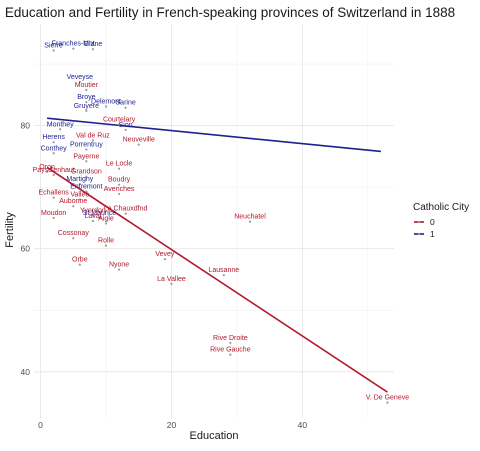 The width and height of the screenshot is (480, 451). Describe the element at coordinates (424, 228) in the screenshot. I see `legend-items: 01` at that location.